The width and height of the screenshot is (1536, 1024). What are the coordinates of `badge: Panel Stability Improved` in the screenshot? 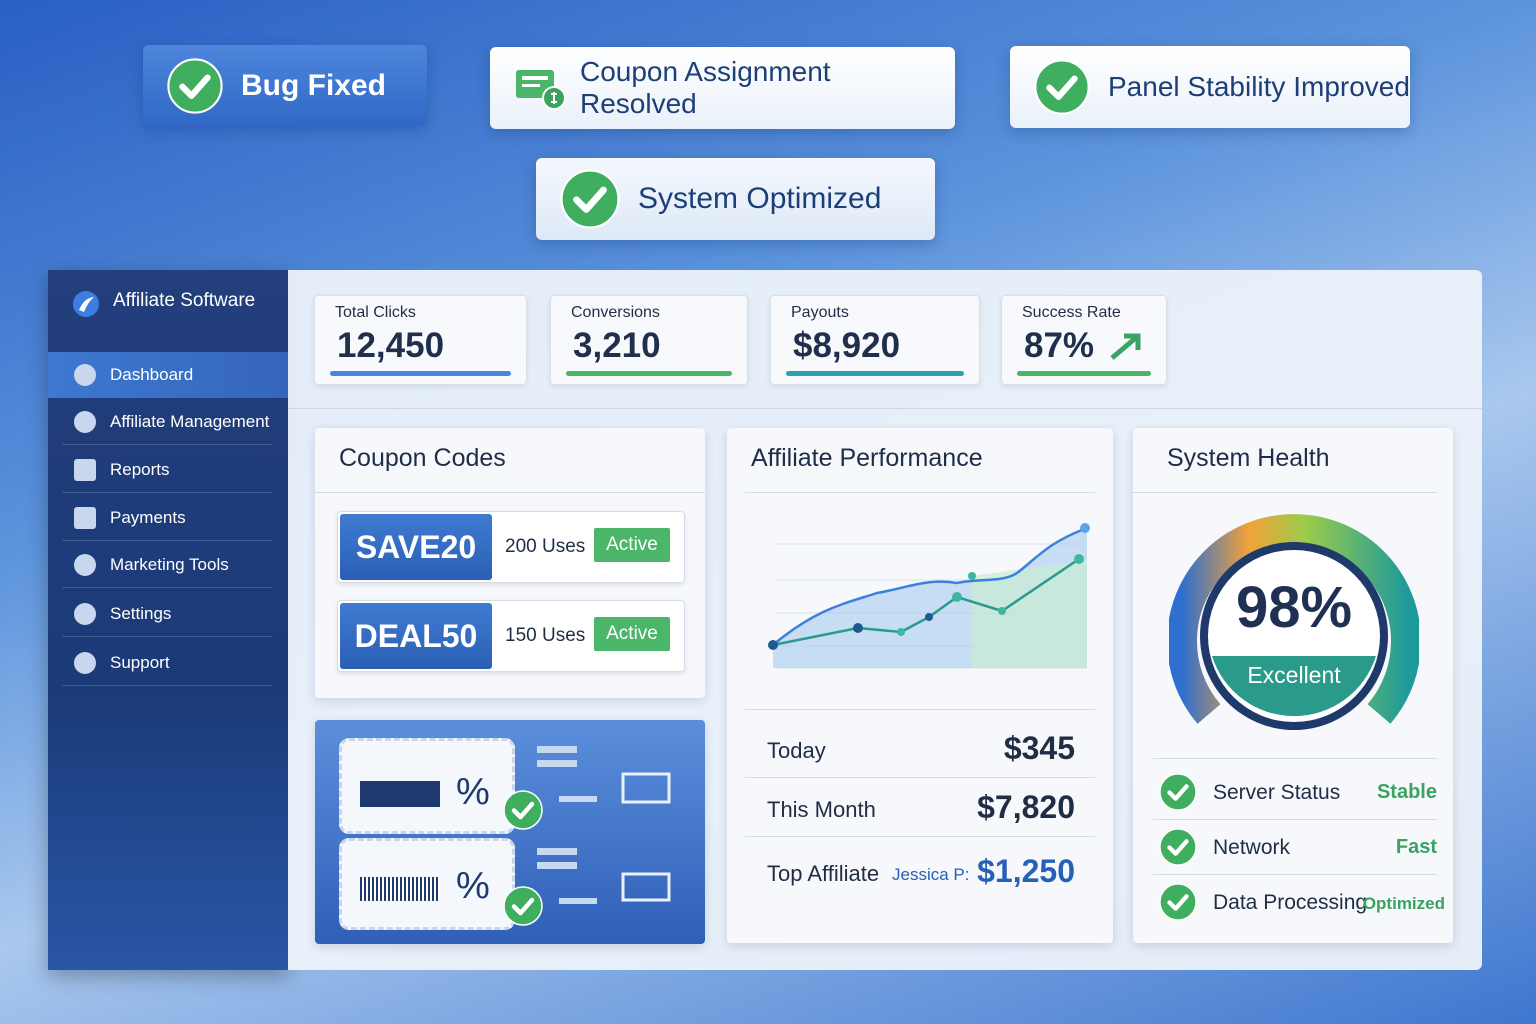 It's located at (1210, 87).